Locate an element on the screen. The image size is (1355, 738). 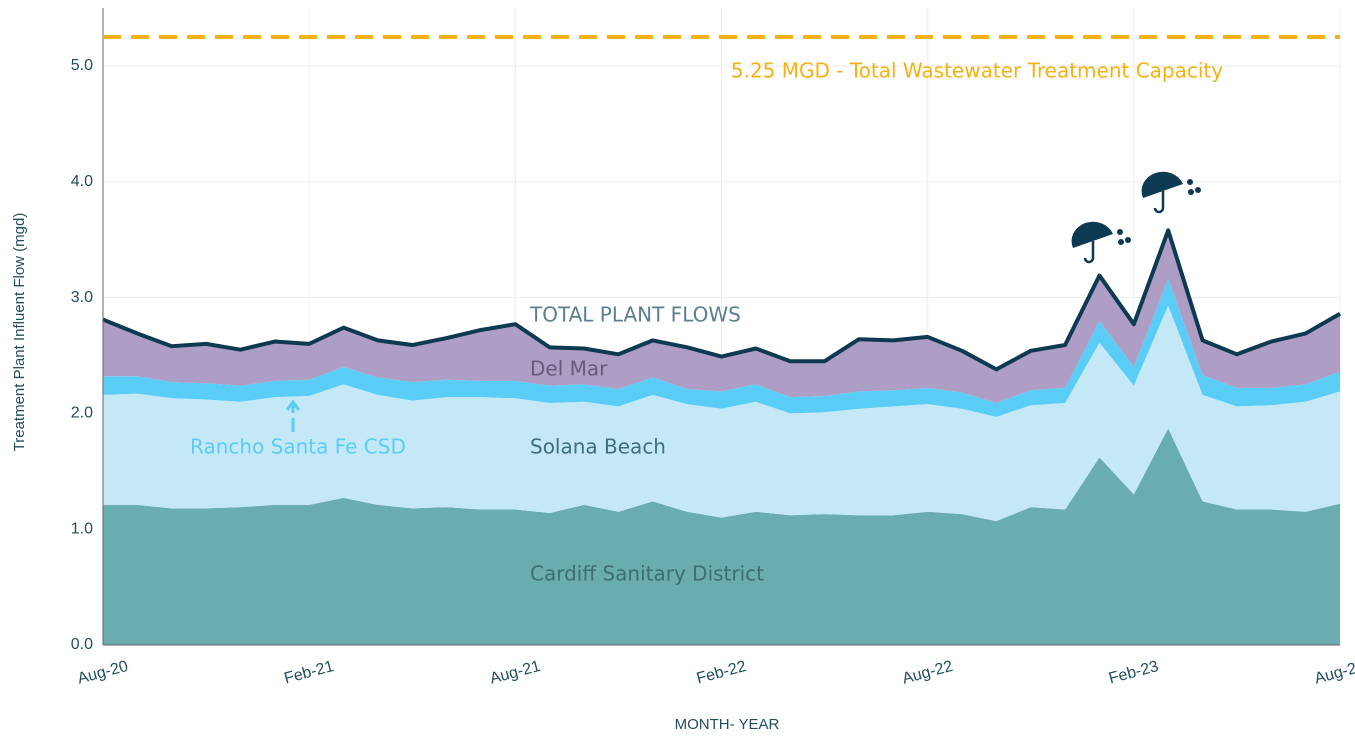
x-tick-label: Feb-22 is located at coordinates (721, 673).